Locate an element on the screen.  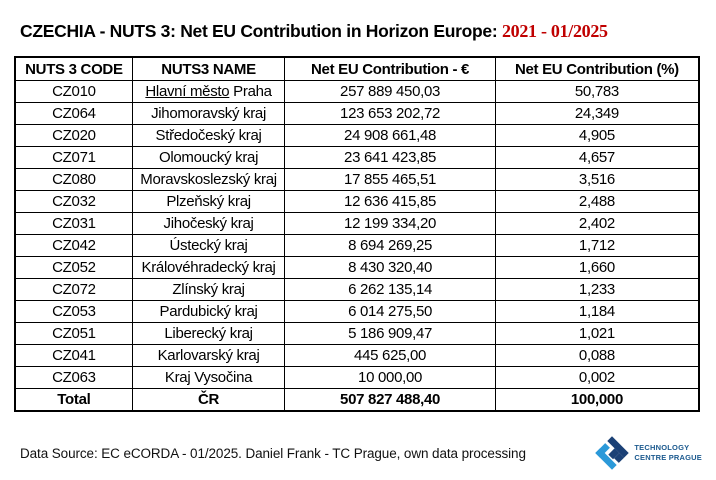
cell-contribution-pct: 2,488 is located at coordinates (597, 201).